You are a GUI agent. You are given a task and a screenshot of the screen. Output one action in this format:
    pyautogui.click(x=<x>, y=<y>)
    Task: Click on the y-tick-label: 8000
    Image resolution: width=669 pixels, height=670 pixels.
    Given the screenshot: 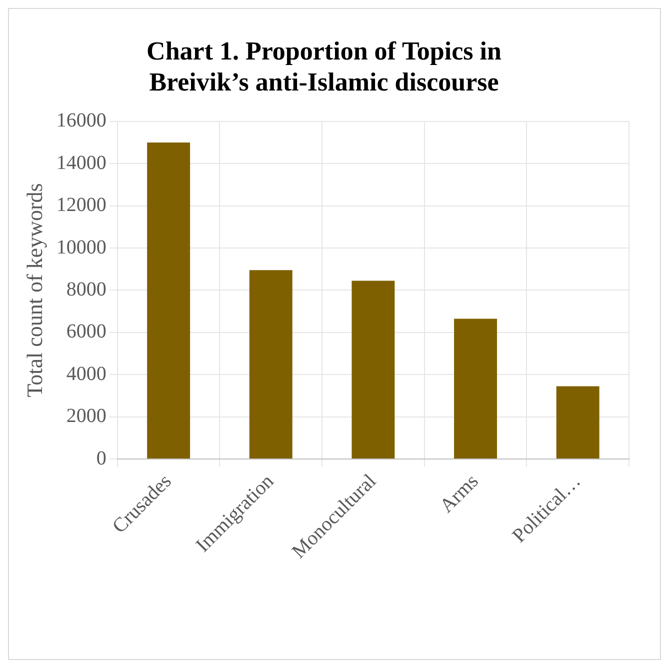 What is the action you would take?
    pyautogui.click(x=86, y=289)
    